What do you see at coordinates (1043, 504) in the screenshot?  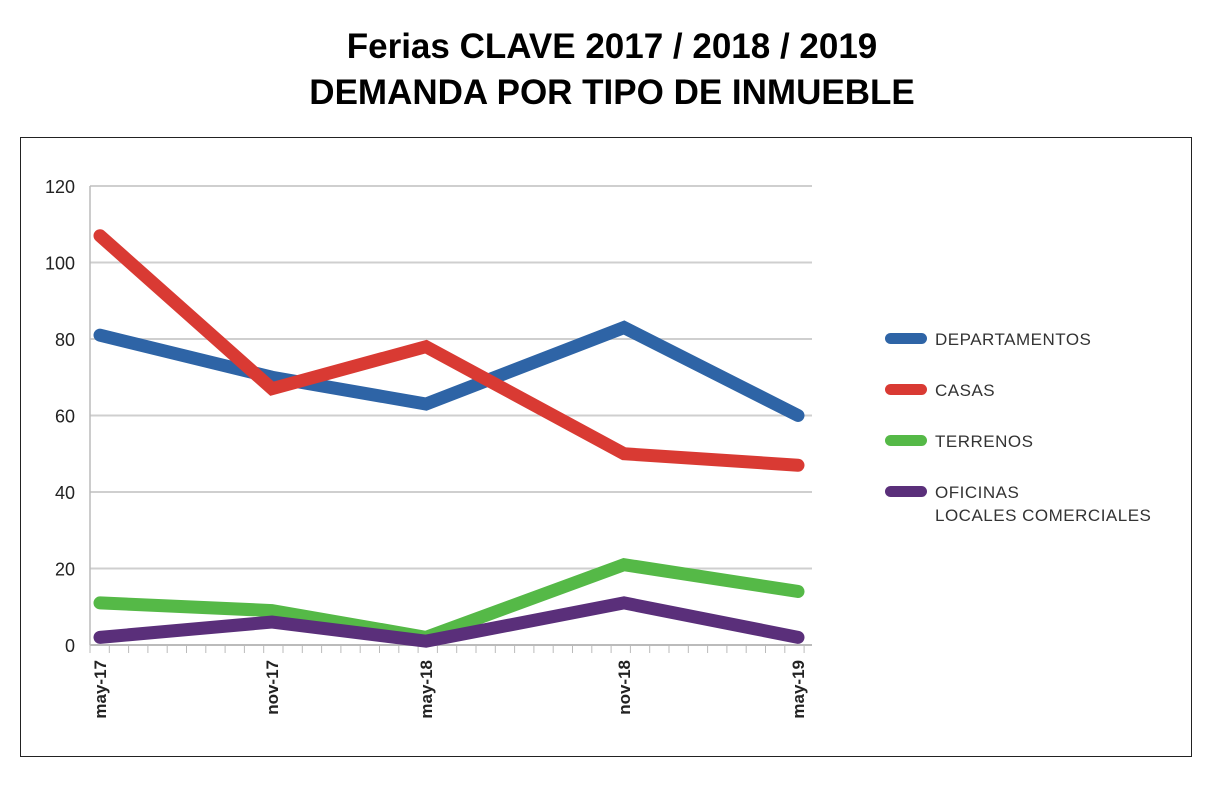 I see `legend-label: OFICINAS LOCALES COMERCIALES` at bounding box center [1043, 504].